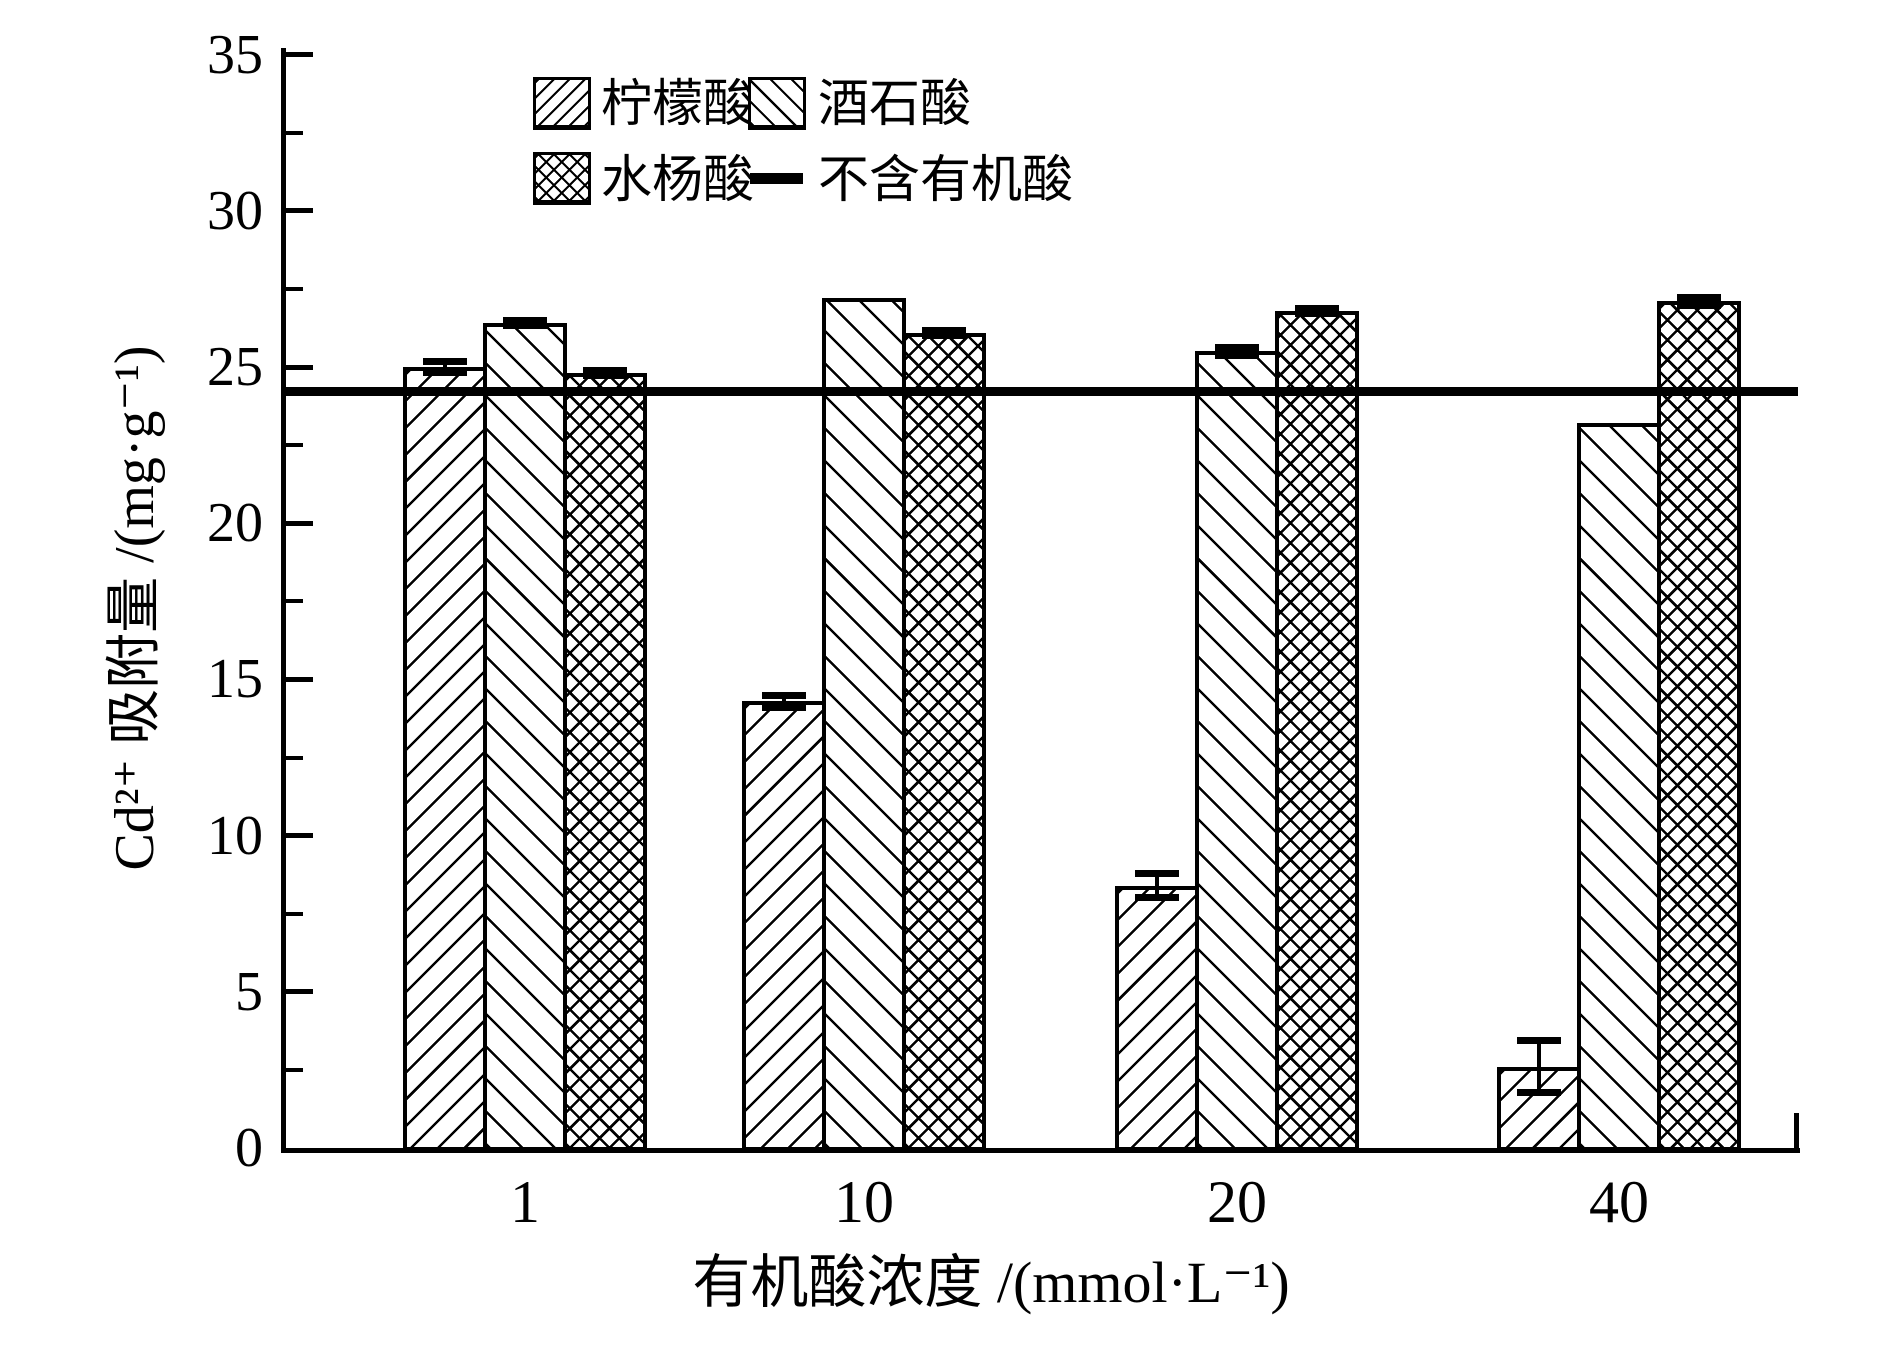  What do you see at coordinates (1237, 1202) in the screenshot?
I see `x-category-label: 20` at bounding box center [1237, 1202].